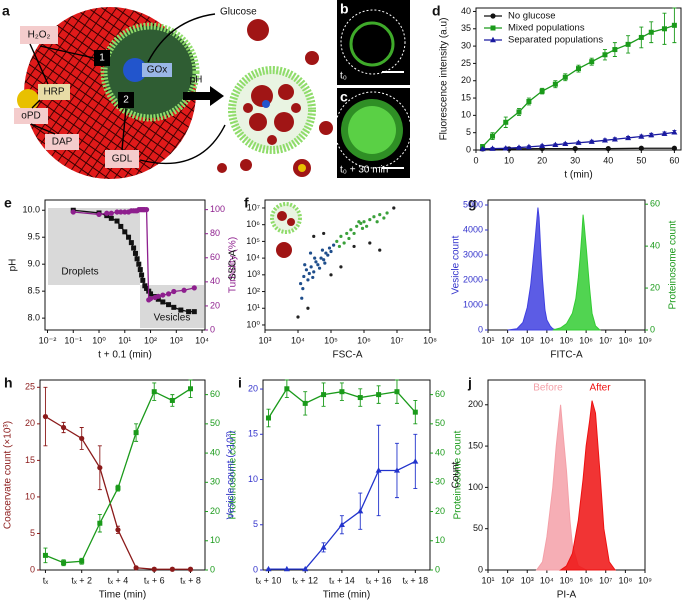  What do you see at coordinates (586, 340) in the screenshot?
I see `x-tick-label: 10⁶` at bounding box center [586, 340].